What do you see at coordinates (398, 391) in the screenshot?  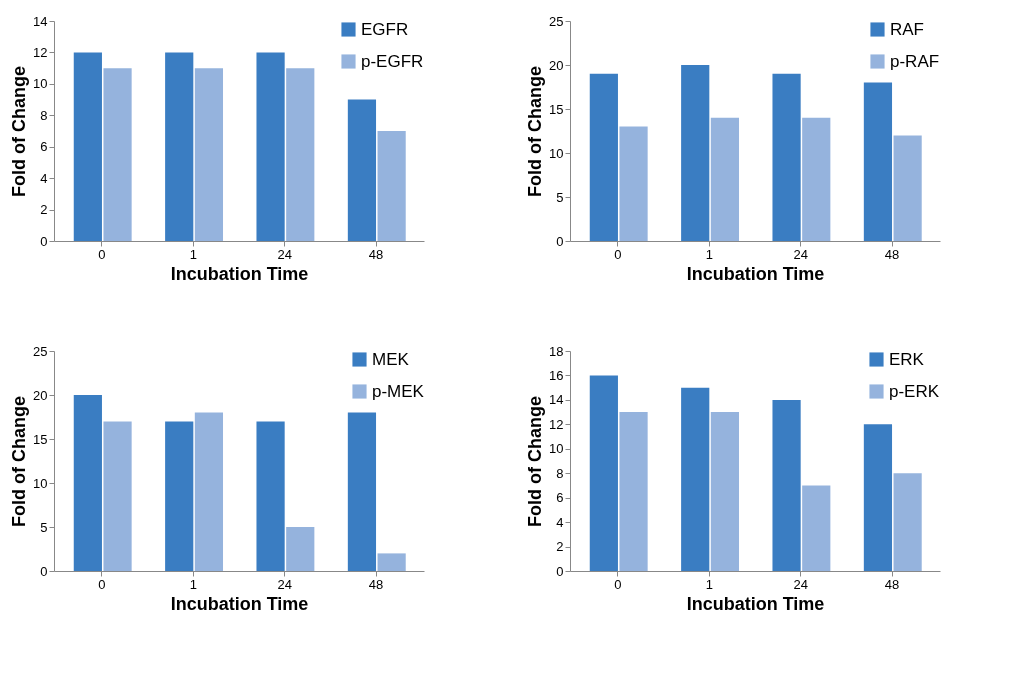 I see `legend-label: p-MEK` at bounding box center [398, 391].